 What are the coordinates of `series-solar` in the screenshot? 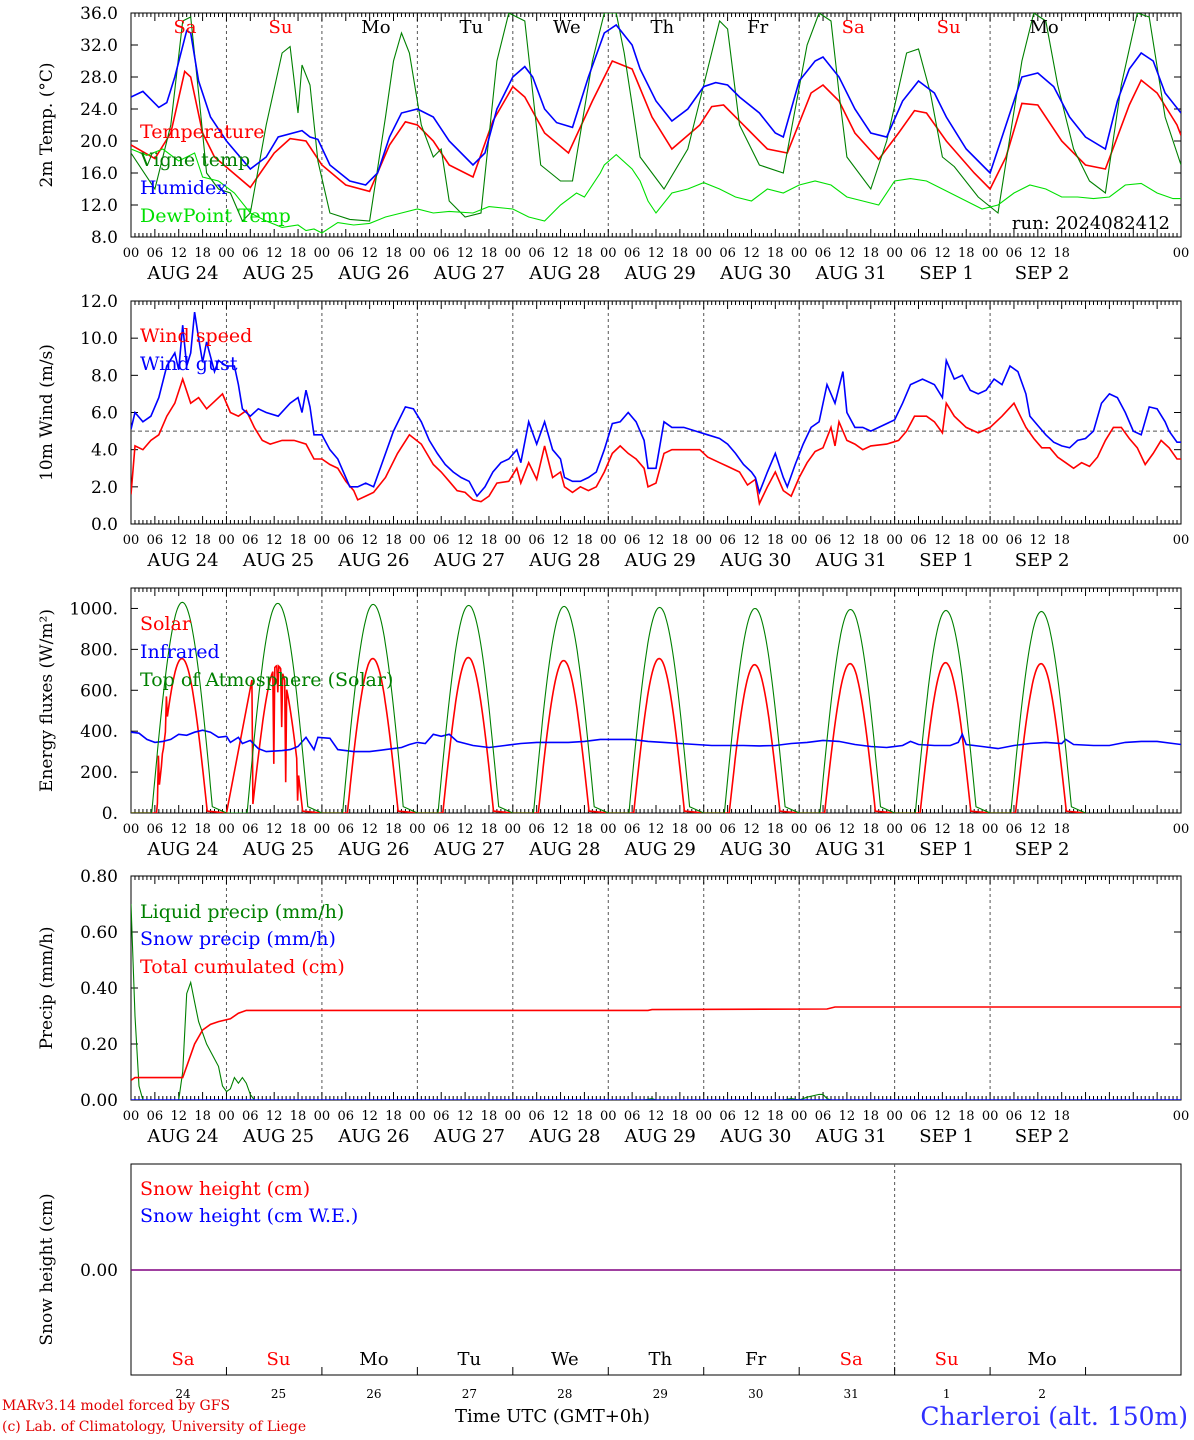 It's located at (608, 734).